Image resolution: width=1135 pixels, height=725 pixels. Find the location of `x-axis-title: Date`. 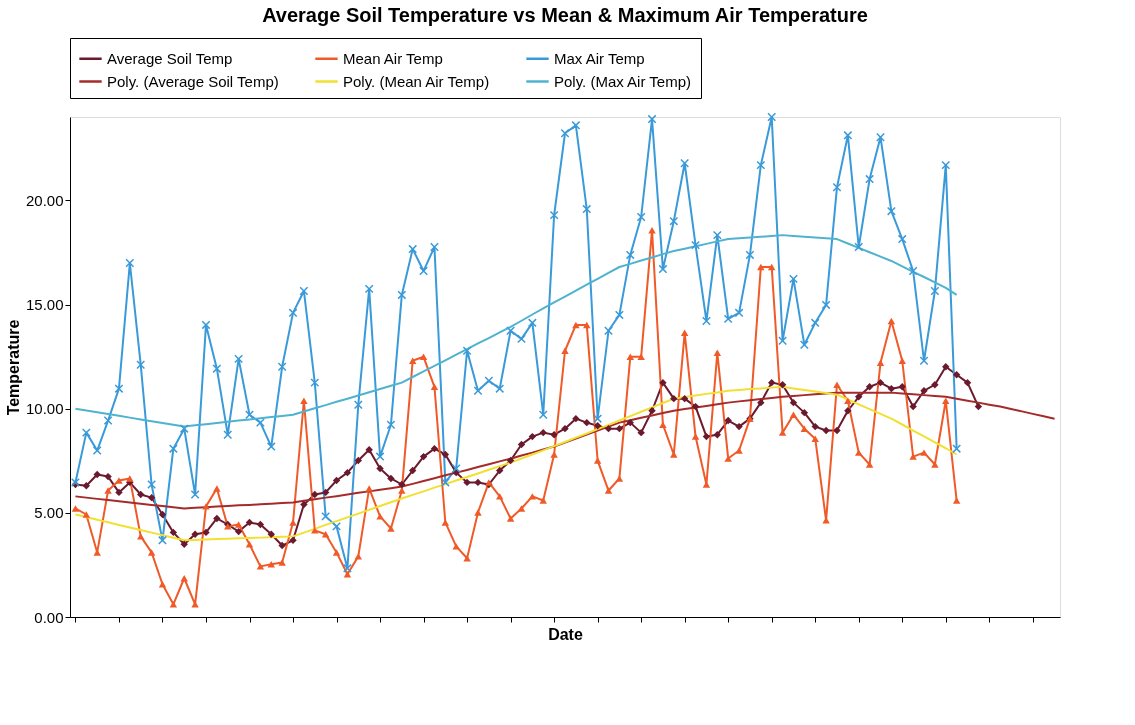

x-axis-title: Date is located at coordinates (565, 634).